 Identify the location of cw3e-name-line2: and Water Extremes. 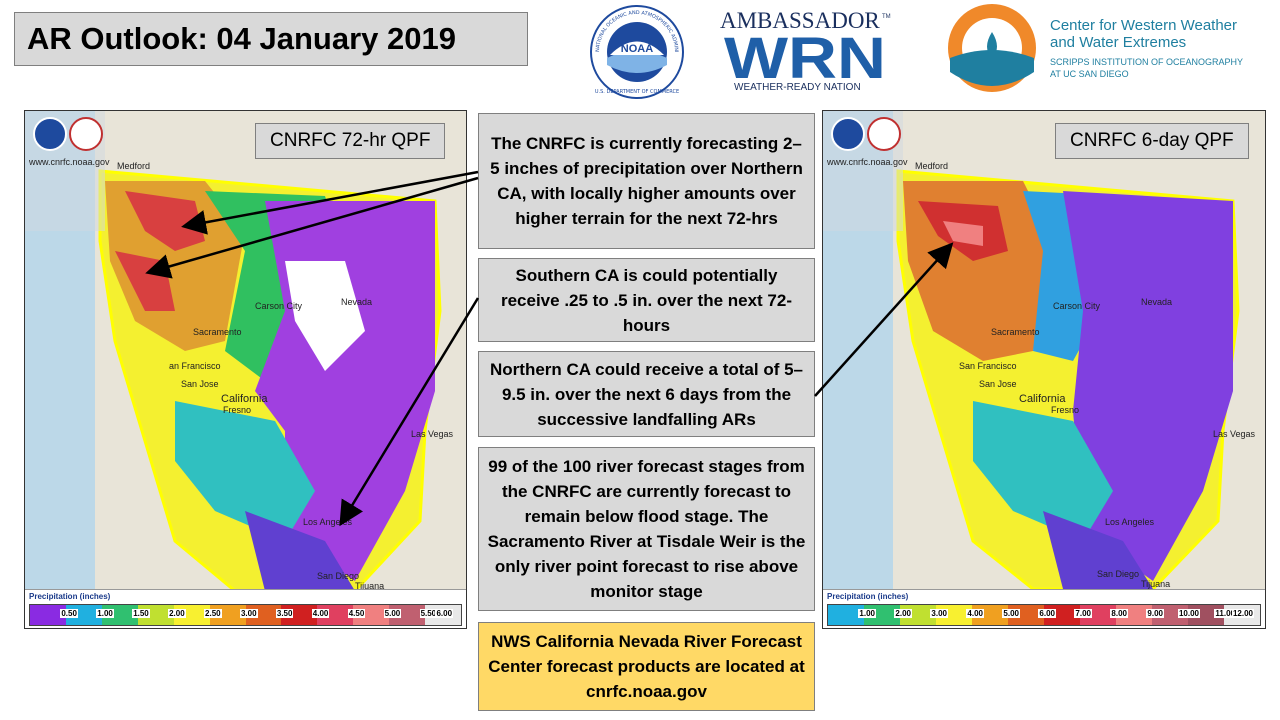
(1118, 42).